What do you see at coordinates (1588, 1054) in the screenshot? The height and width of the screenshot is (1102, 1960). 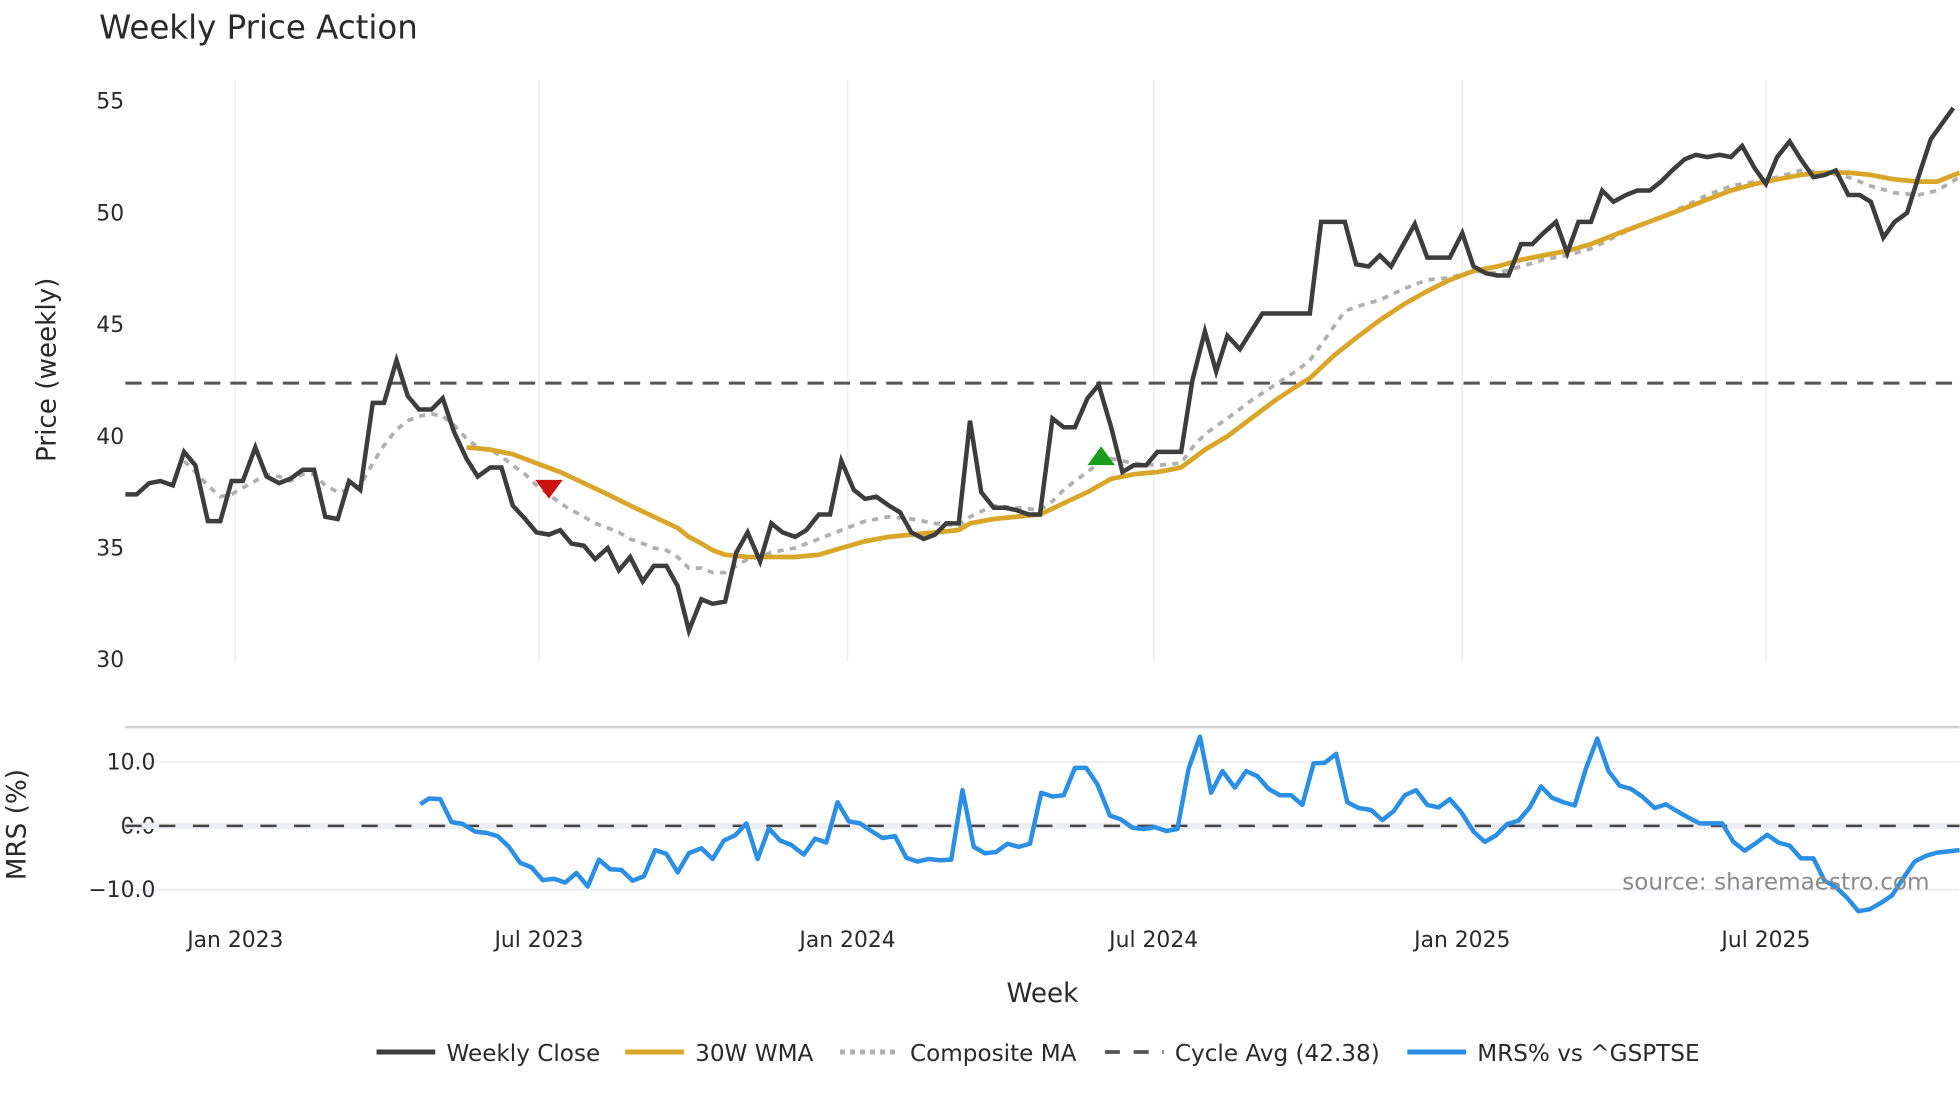 I see `legend-label: MRS% vs ^GSPTSE` at bounding box center [1588, 1054].